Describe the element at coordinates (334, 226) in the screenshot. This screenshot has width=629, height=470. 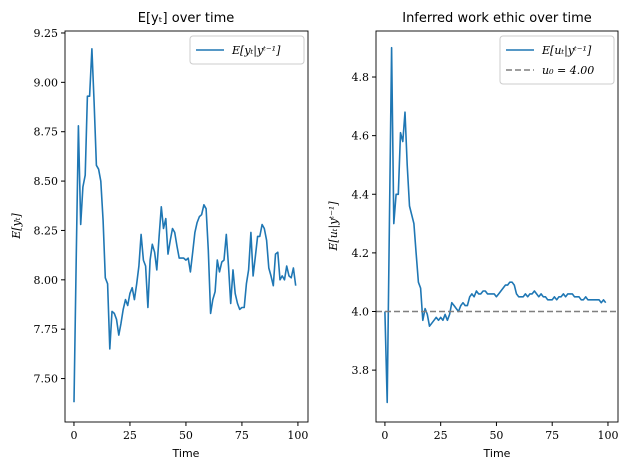
I see `right-y-axis-label: E[uₜ|yᵗ⁻¹]` at that location.